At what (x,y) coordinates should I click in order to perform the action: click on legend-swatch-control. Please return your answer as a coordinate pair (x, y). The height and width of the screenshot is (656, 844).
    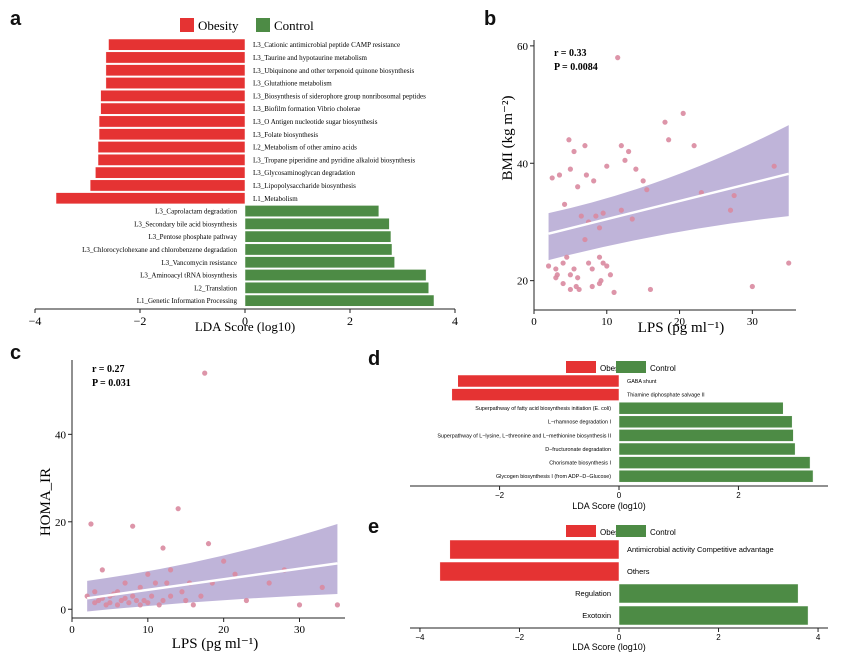
    Looking at the image, I should click on (631, 367).